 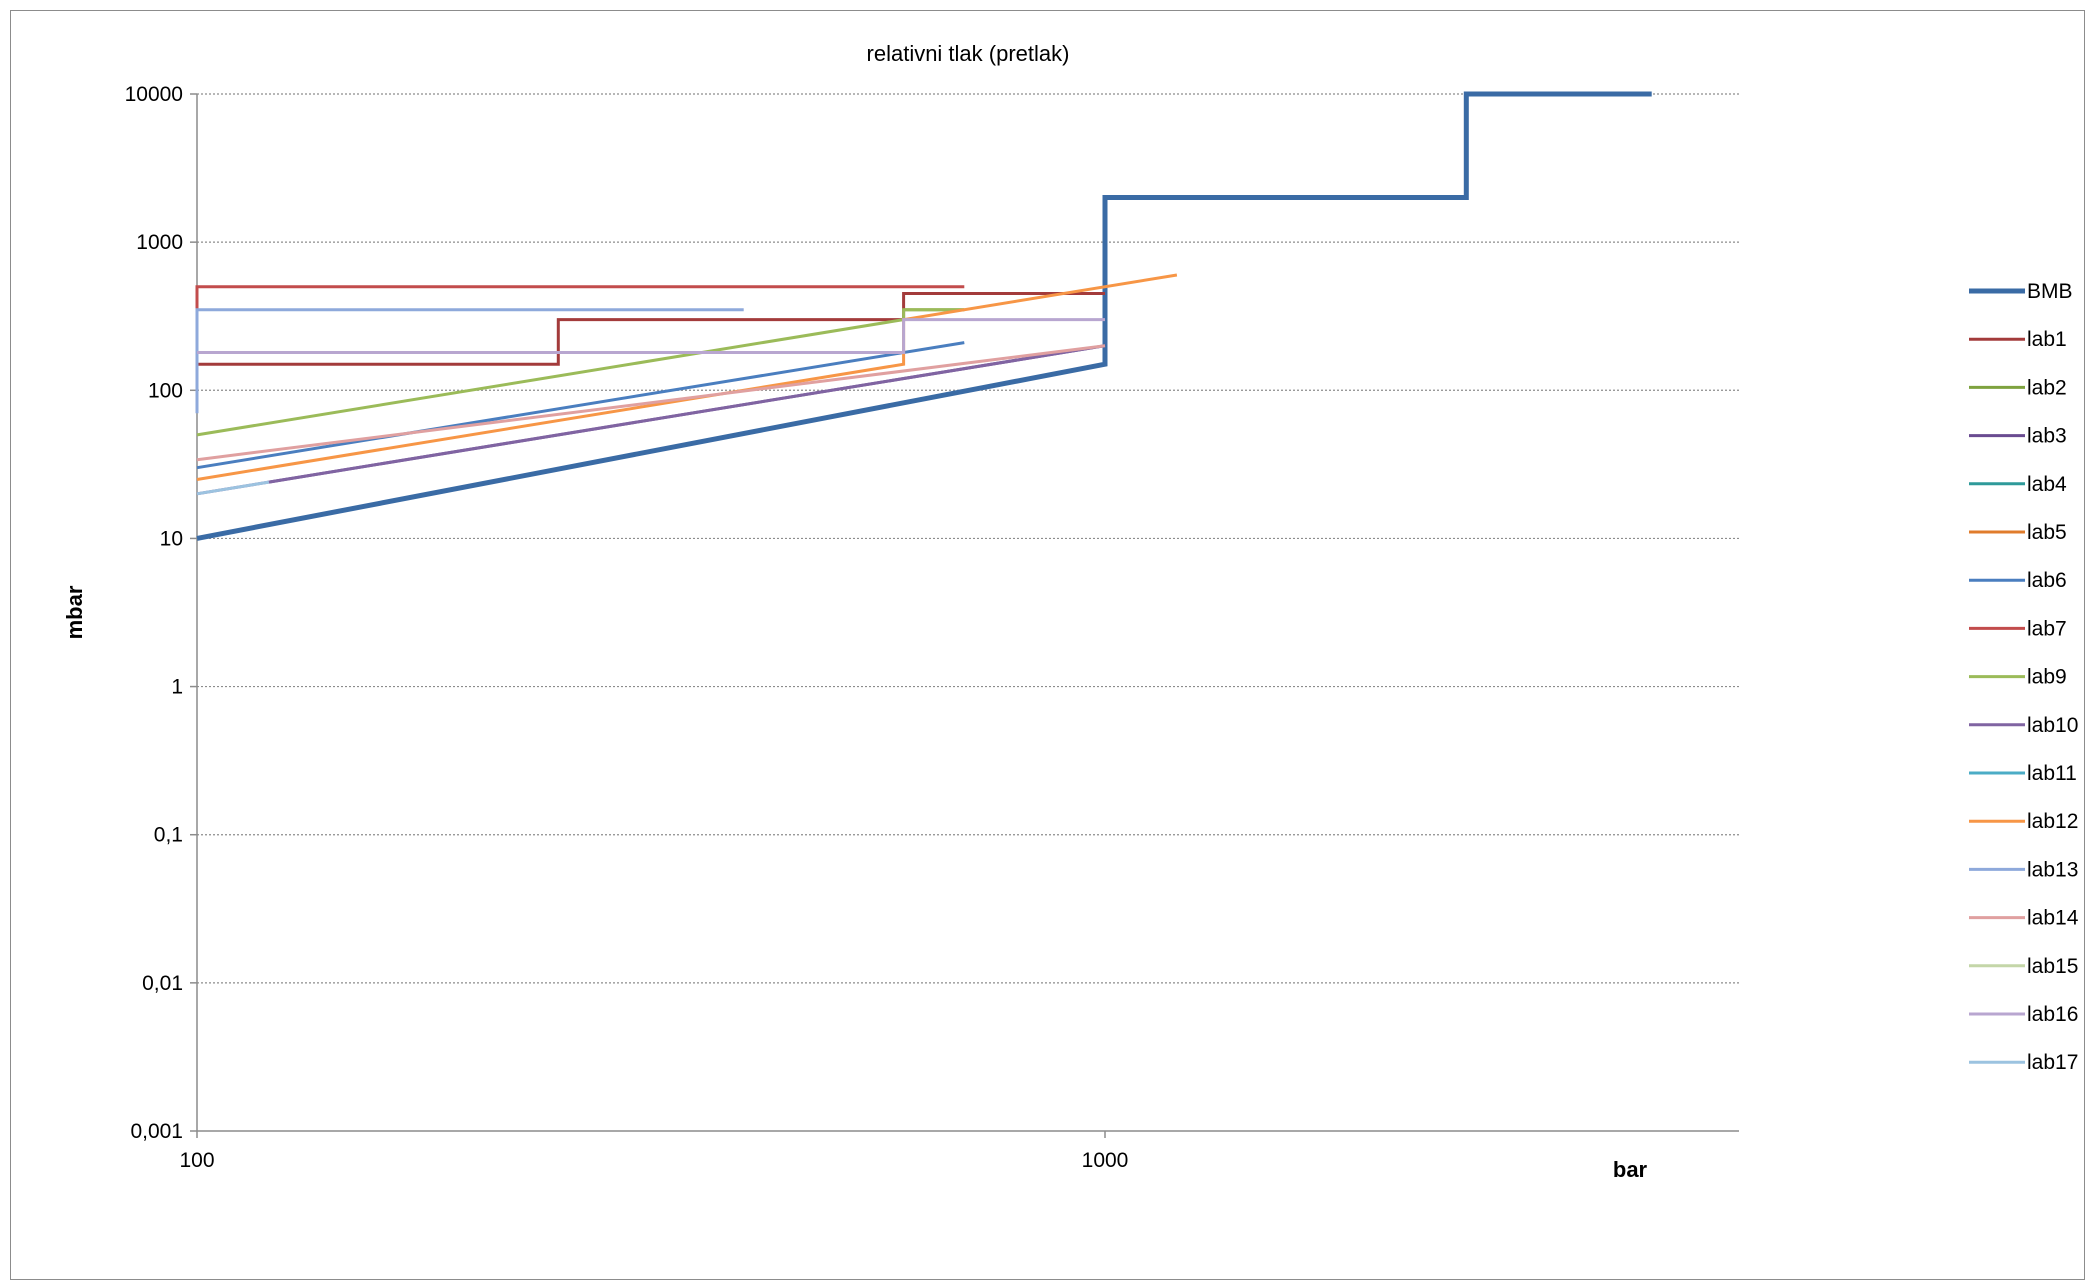 I want to click on legend-label-lab4: lab4, so click(x=2047, y=484).